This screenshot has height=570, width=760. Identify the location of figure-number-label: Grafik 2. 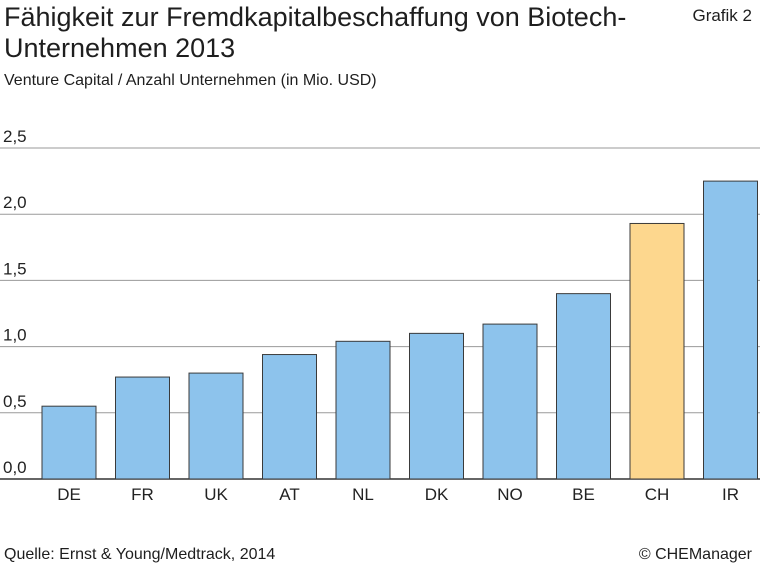
(722, 15).